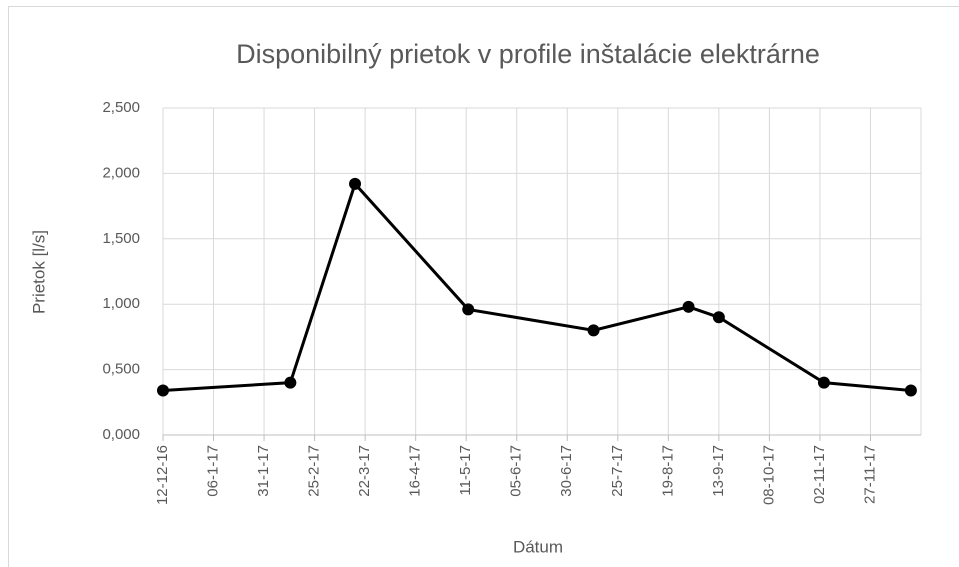 This screenshot has height=567, width=959. I want to click on x-tick-label: 06-1-17, so click(213, 471).